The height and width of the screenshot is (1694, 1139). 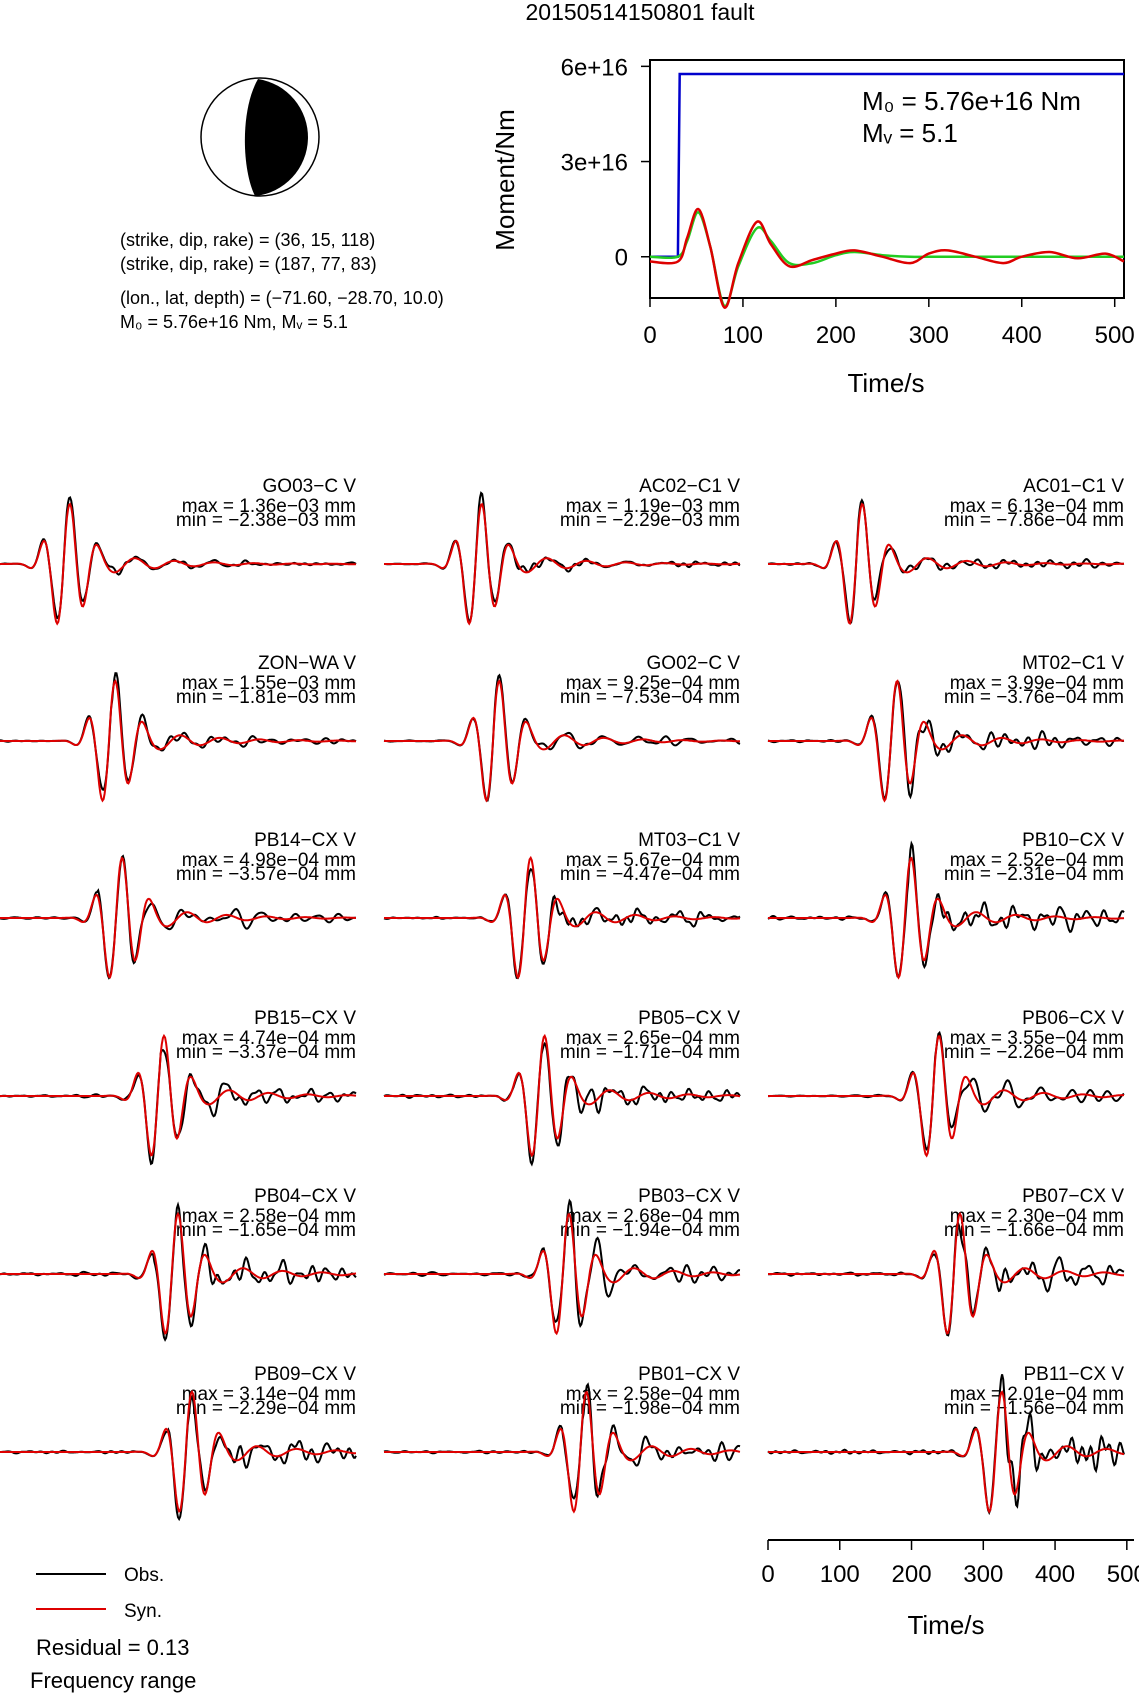 I want to click on moment-xtick-label: 0, so click(x=649, y=335).